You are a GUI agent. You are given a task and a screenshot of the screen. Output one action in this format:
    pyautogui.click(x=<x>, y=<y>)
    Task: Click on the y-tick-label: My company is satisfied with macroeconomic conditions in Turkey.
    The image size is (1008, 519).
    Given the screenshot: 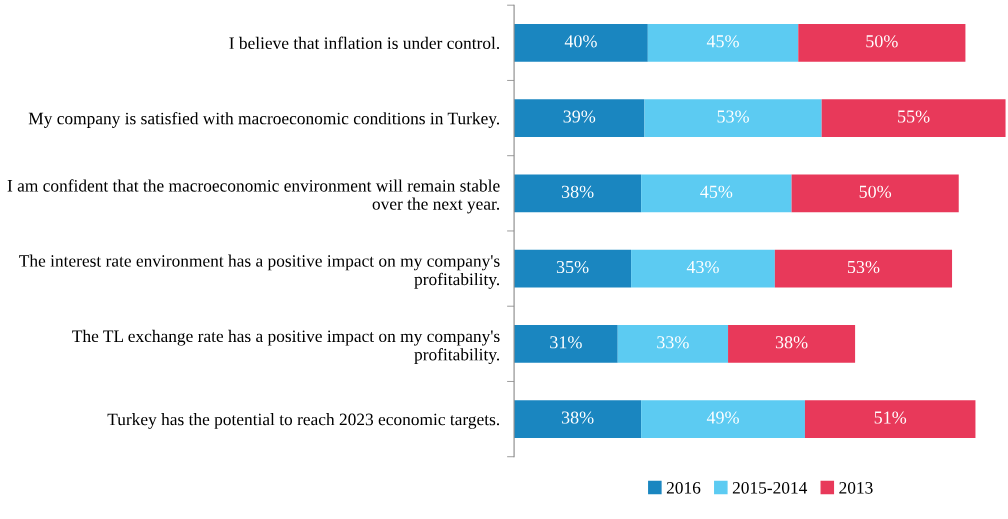 What is the action you would take?
    pyautogui.click(x=264, y=119)
    